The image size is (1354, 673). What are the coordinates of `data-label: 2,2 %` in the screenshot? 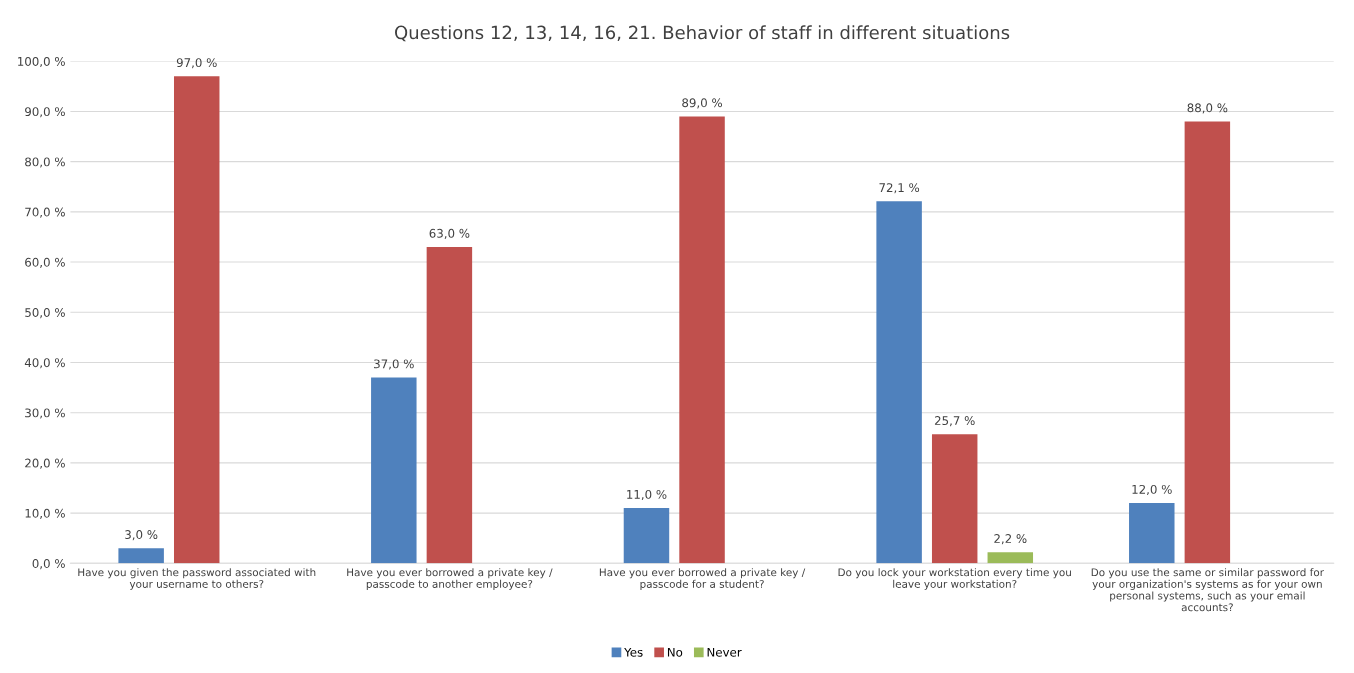 It's located at (1010, 539).